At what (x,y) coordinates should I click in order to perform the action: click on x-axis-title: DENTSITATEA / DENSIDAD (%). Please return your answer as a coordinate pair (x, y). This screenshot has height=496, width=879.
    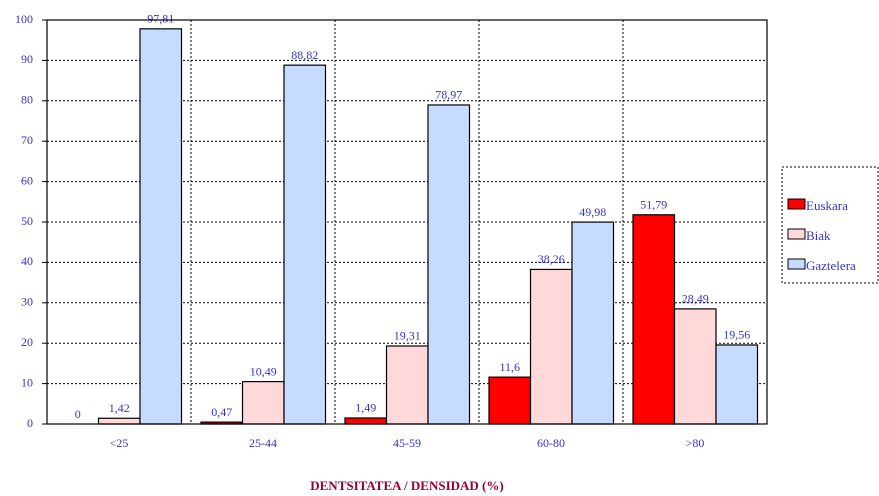
    Looking at the image, I should click on (406, 485).